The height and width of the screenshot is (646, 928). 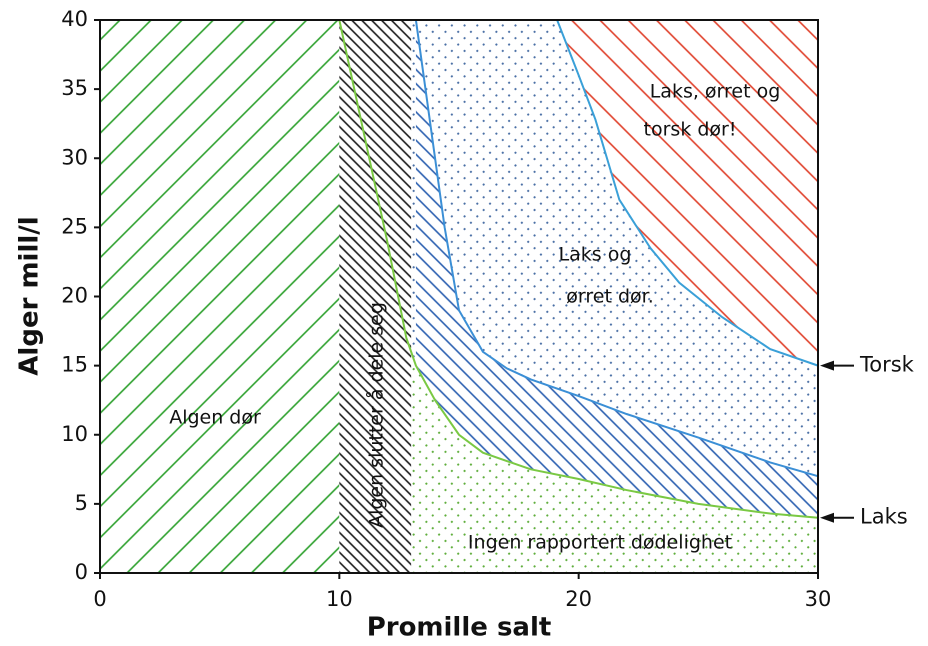 I want to click on y-tick-label: 10, so click(x=74, y=434).